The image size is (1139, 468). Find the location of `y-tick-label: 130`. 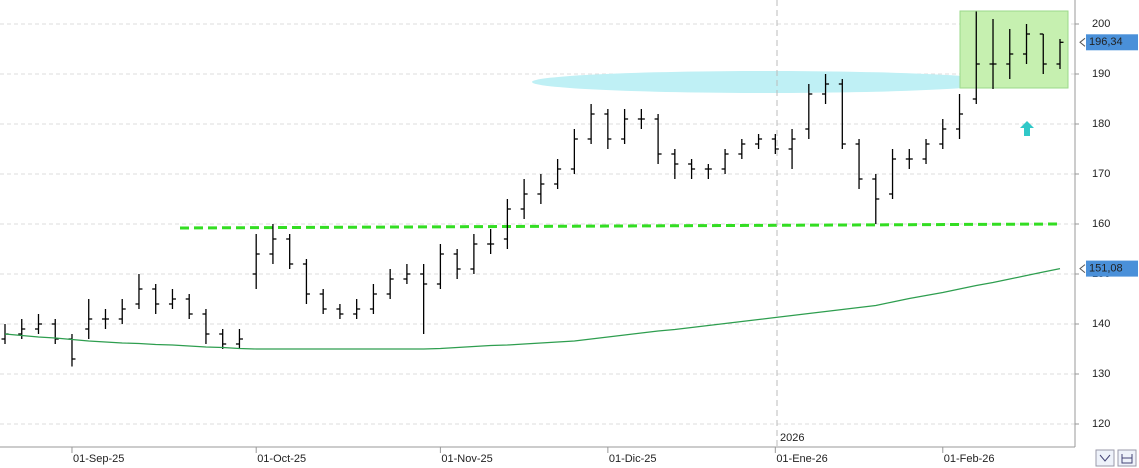

y-tick-label: 130 is located at coordinates (1101, 374).